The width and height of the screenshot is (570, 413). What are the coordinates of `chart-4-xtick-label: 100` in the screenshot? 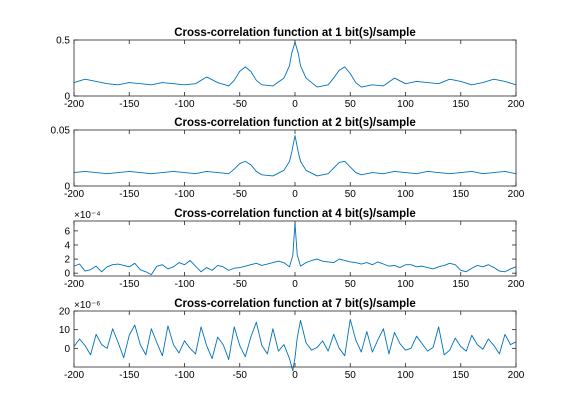 It's located at (405, 375).